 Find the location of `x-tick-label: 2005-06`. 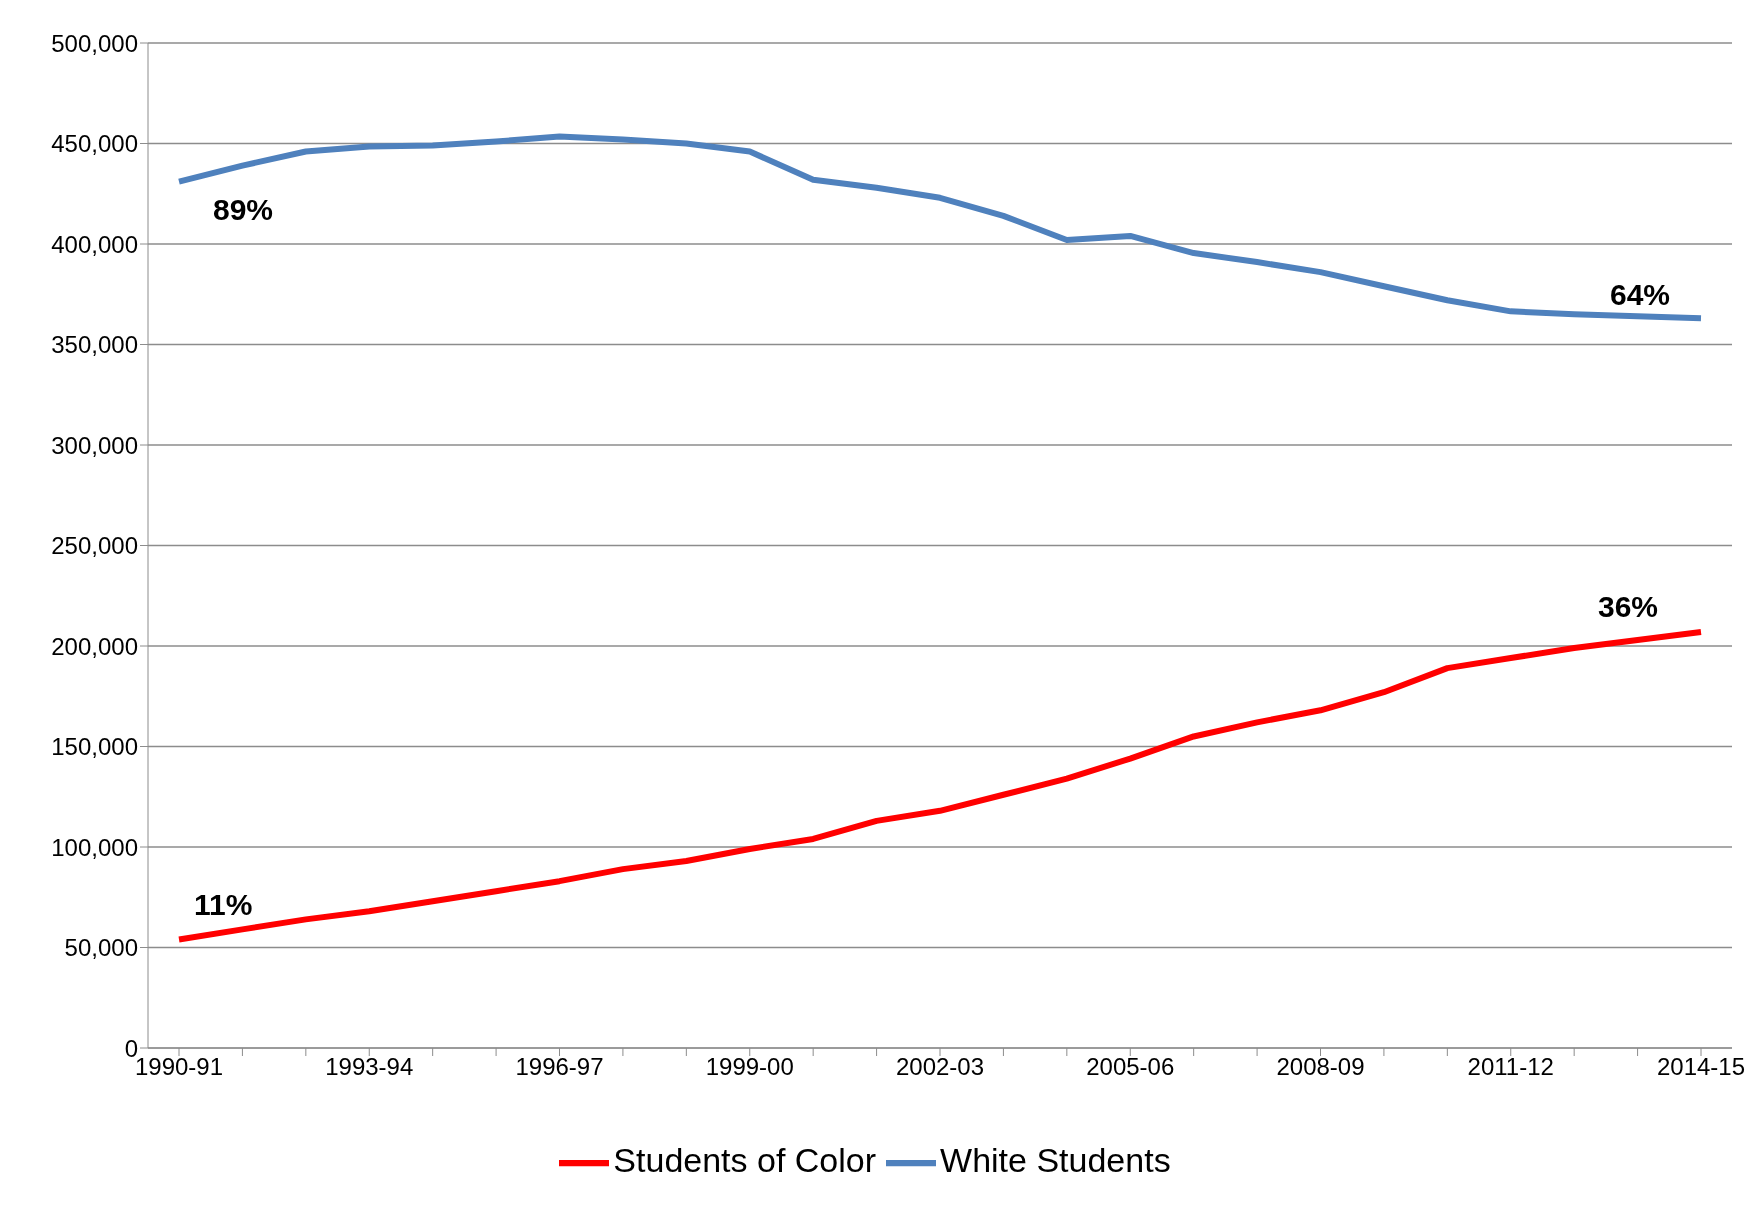

x-tick-label: 2005-06 is located at coordinates (1130, 1067).